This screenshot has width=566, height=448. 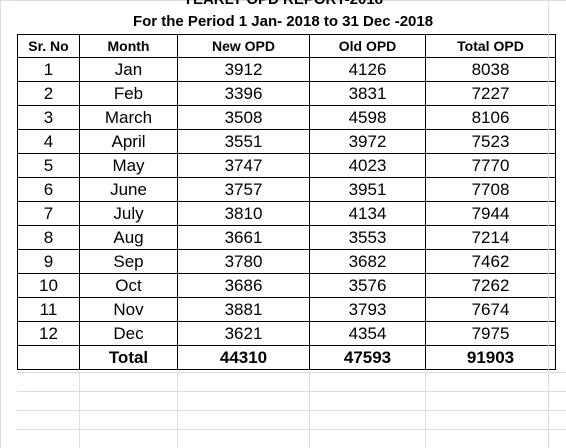 I want to click on cell-new-opd: 3810, so click(x=243, y=213).